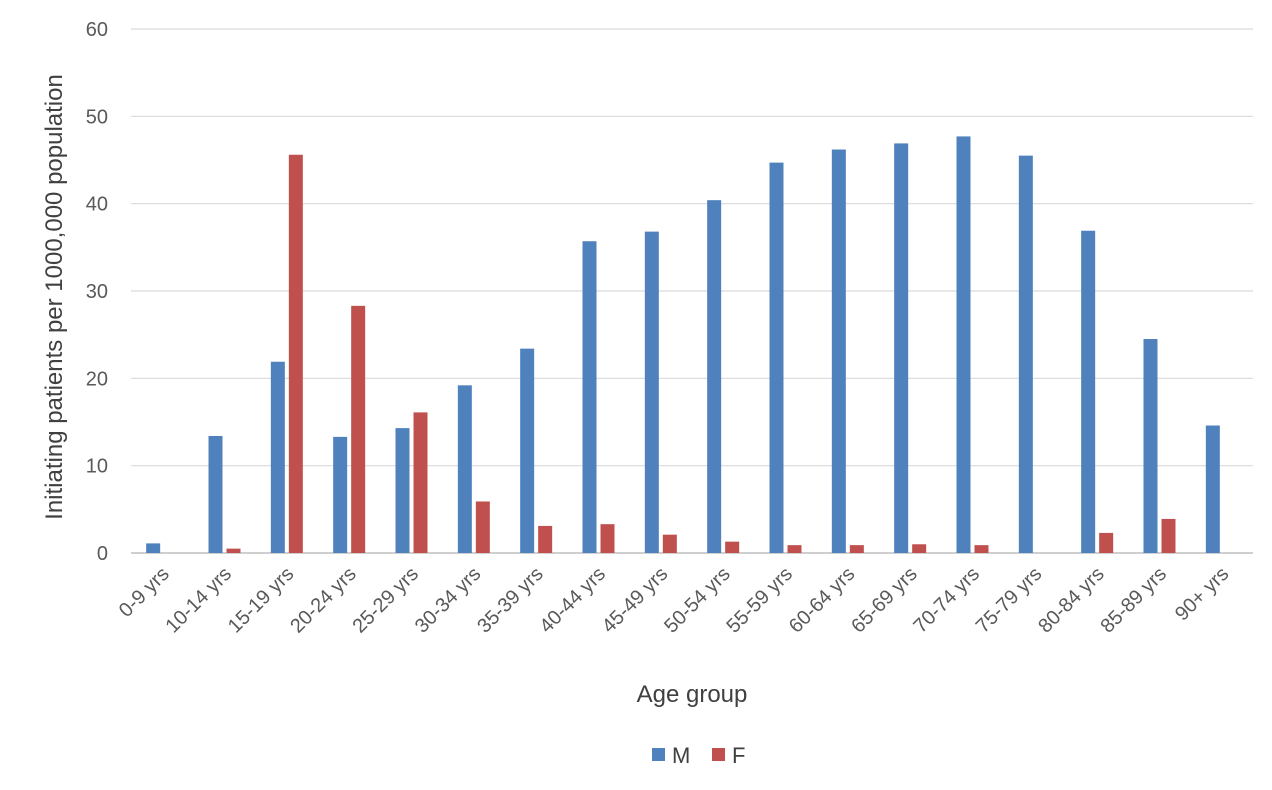 The image size is (1272, 790). What do you see at coordinates (681, 755) in the screenshot?
I see `legend-label-m: M` at bounding box center [681, 755].